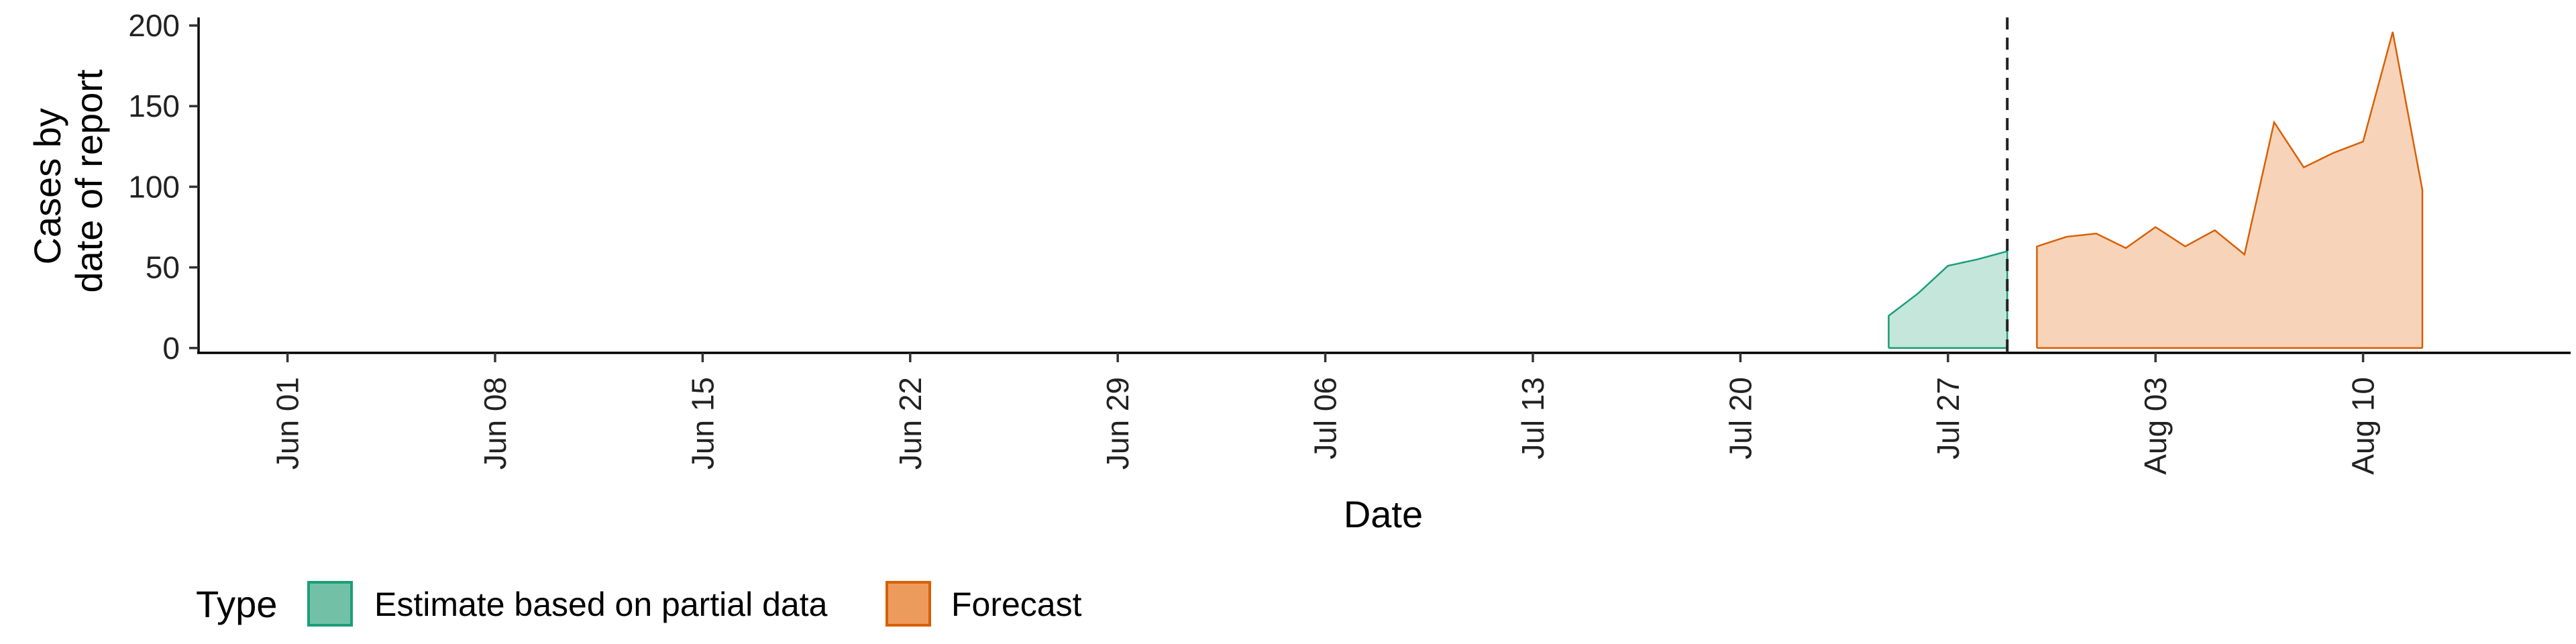 This screenshot has width=2576, height=644. I want to click on series-areas, so click(2156, 191).